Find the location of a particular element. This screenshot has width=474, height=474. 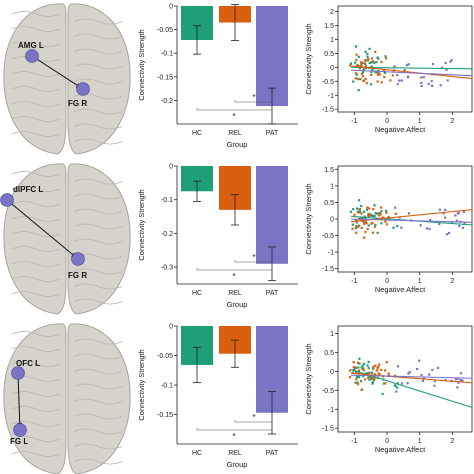

x-tick-label: -1 is located at coordinates (354, 281).